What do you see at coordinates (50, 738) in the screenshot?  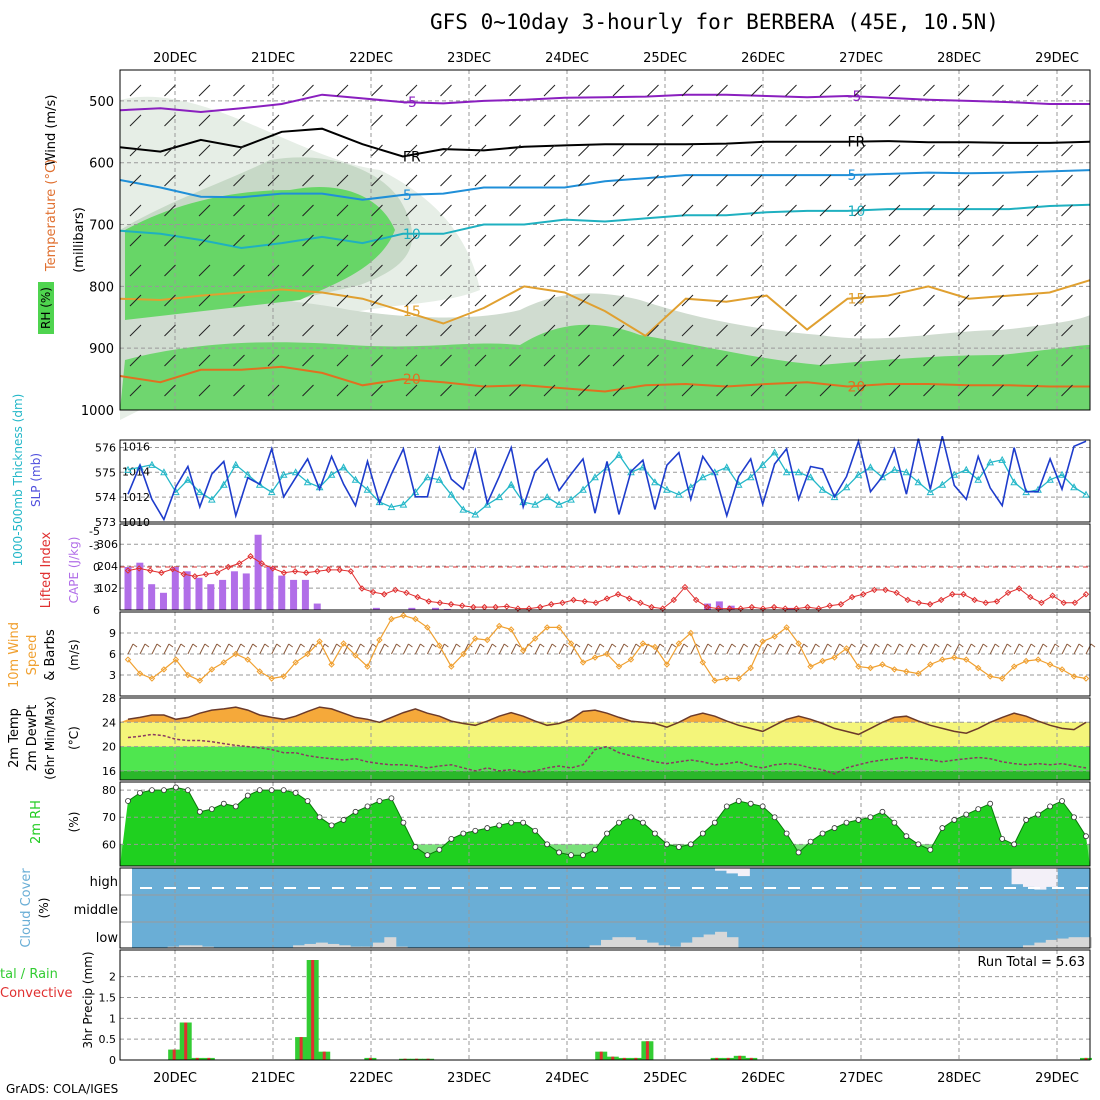 I see `temp-axis-label: (6hr Min/Max)` at bounding box center [50, 738].